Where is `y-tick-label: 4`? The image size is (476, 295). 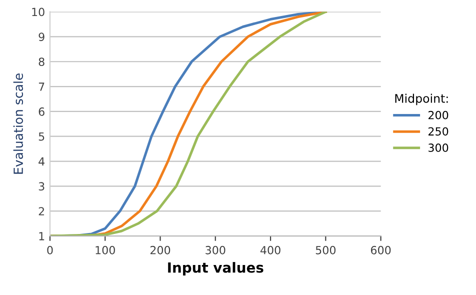 y-tick-label: 4 is located at coordinates (41, 161).